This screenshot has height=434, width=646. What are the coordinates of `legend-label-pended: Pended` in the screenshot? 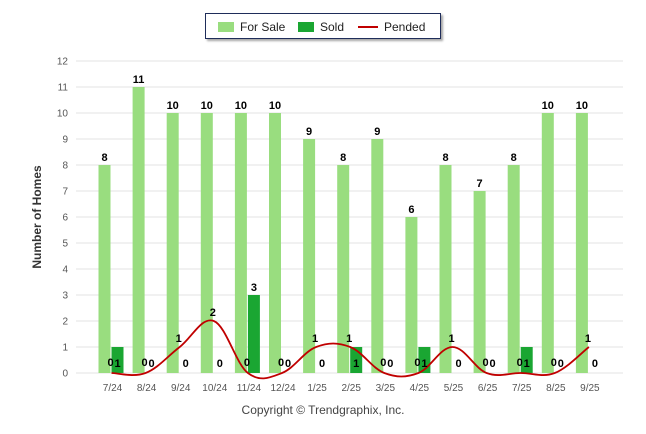 It's located at (405, 27).